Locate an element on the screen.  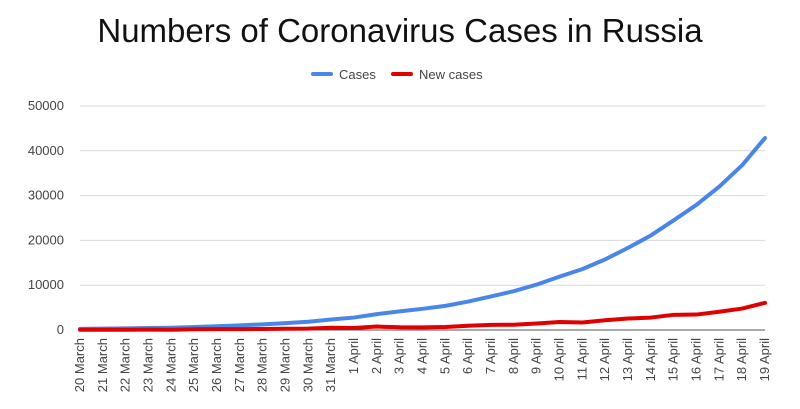
x-tick-label: 22 March is located at coordinates (125, 365).